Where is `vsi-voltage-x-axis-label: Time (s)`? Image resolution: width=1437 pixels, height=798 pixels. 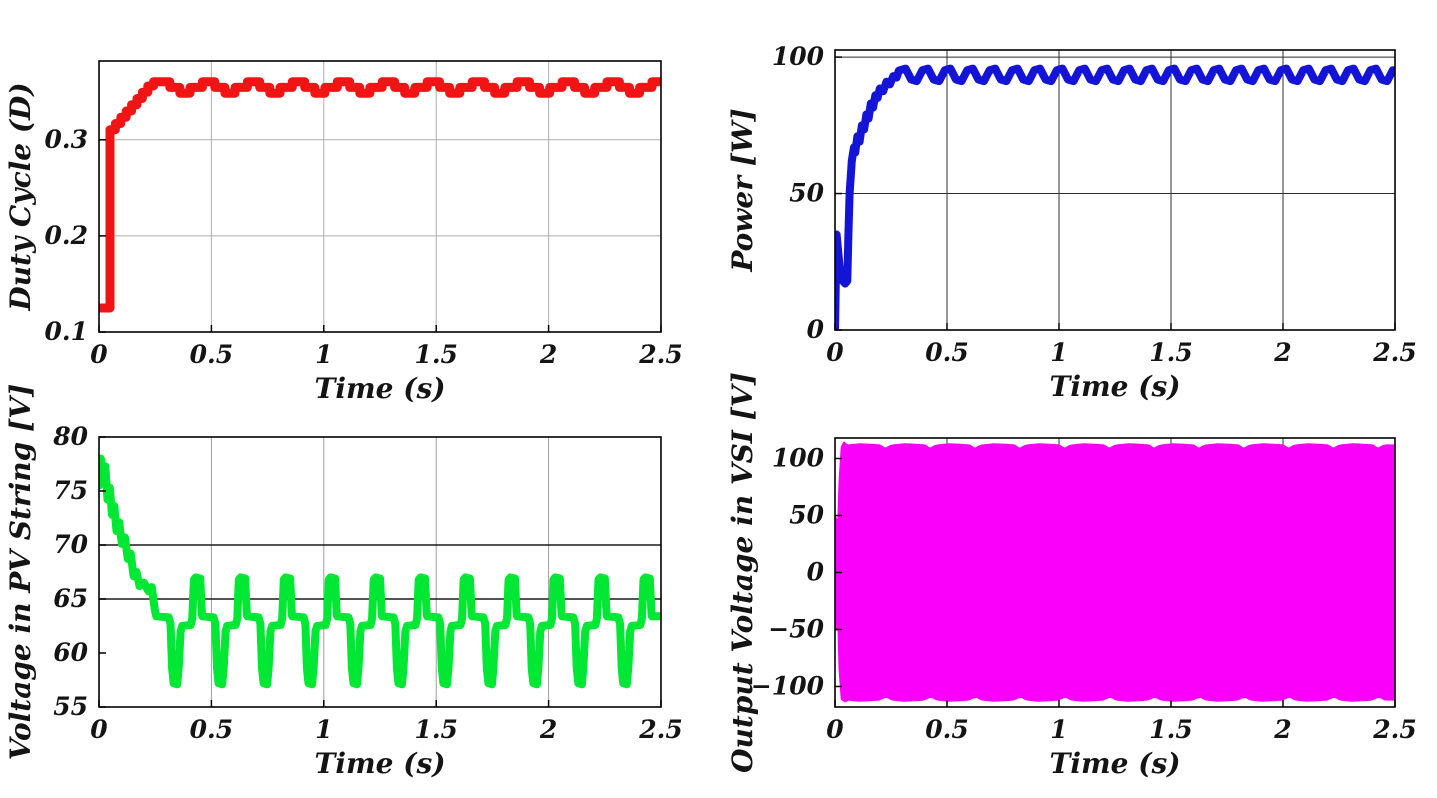
vsi-voltage-x-axis-label: Time (s) is located at coordinates (1115, 763).